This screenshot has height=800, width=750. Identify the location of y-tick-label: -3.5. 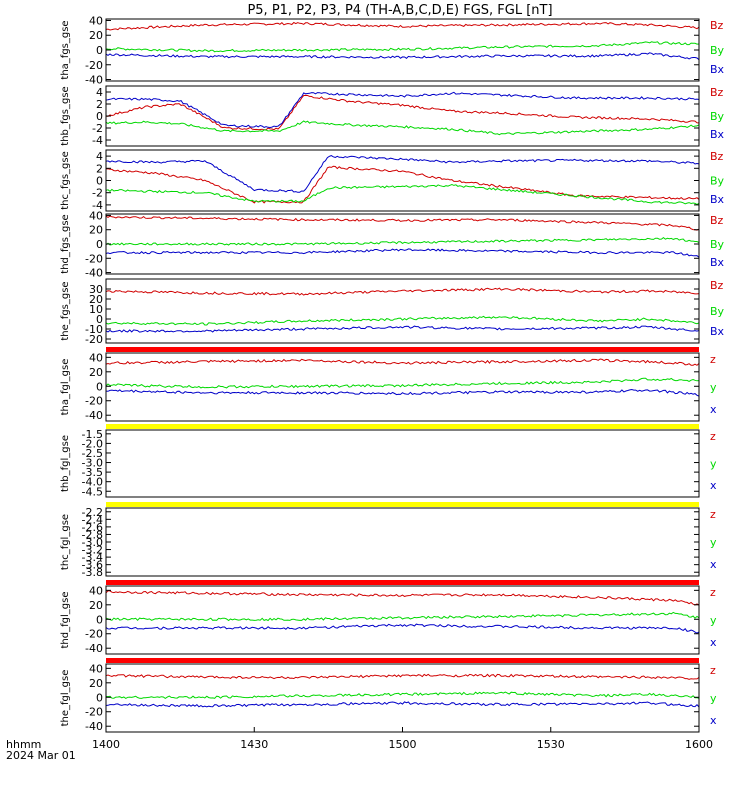
(92, 472).